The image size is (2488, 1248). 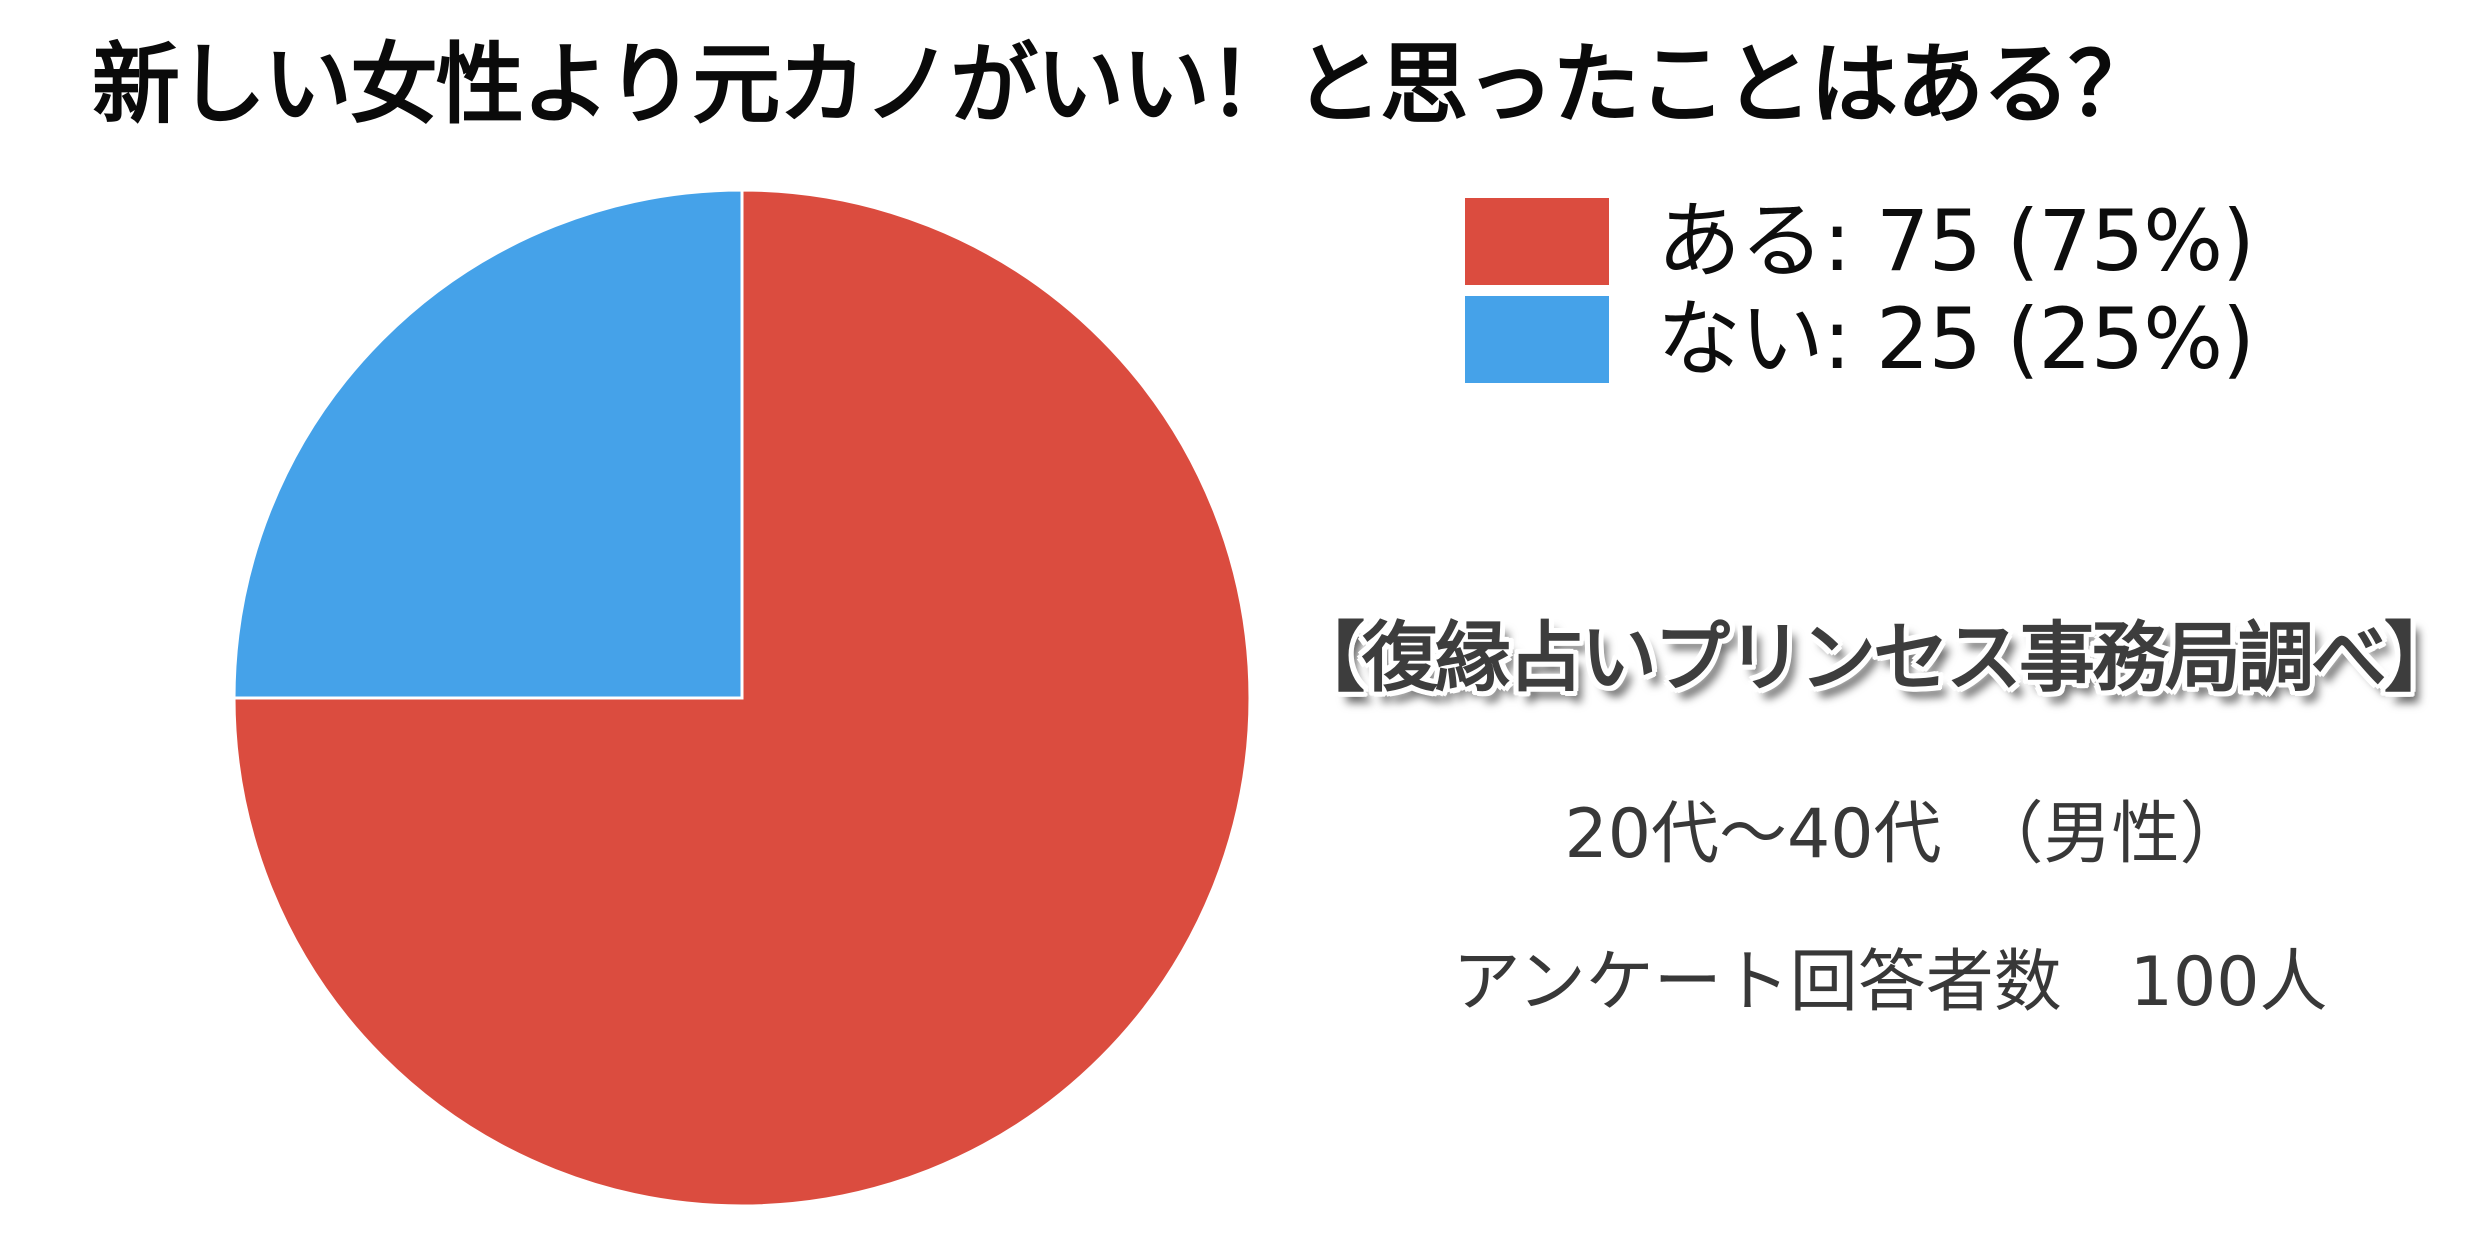 I want to click on legend-item-nai: ない: 25 (25%), so click(x=1860, y=339).